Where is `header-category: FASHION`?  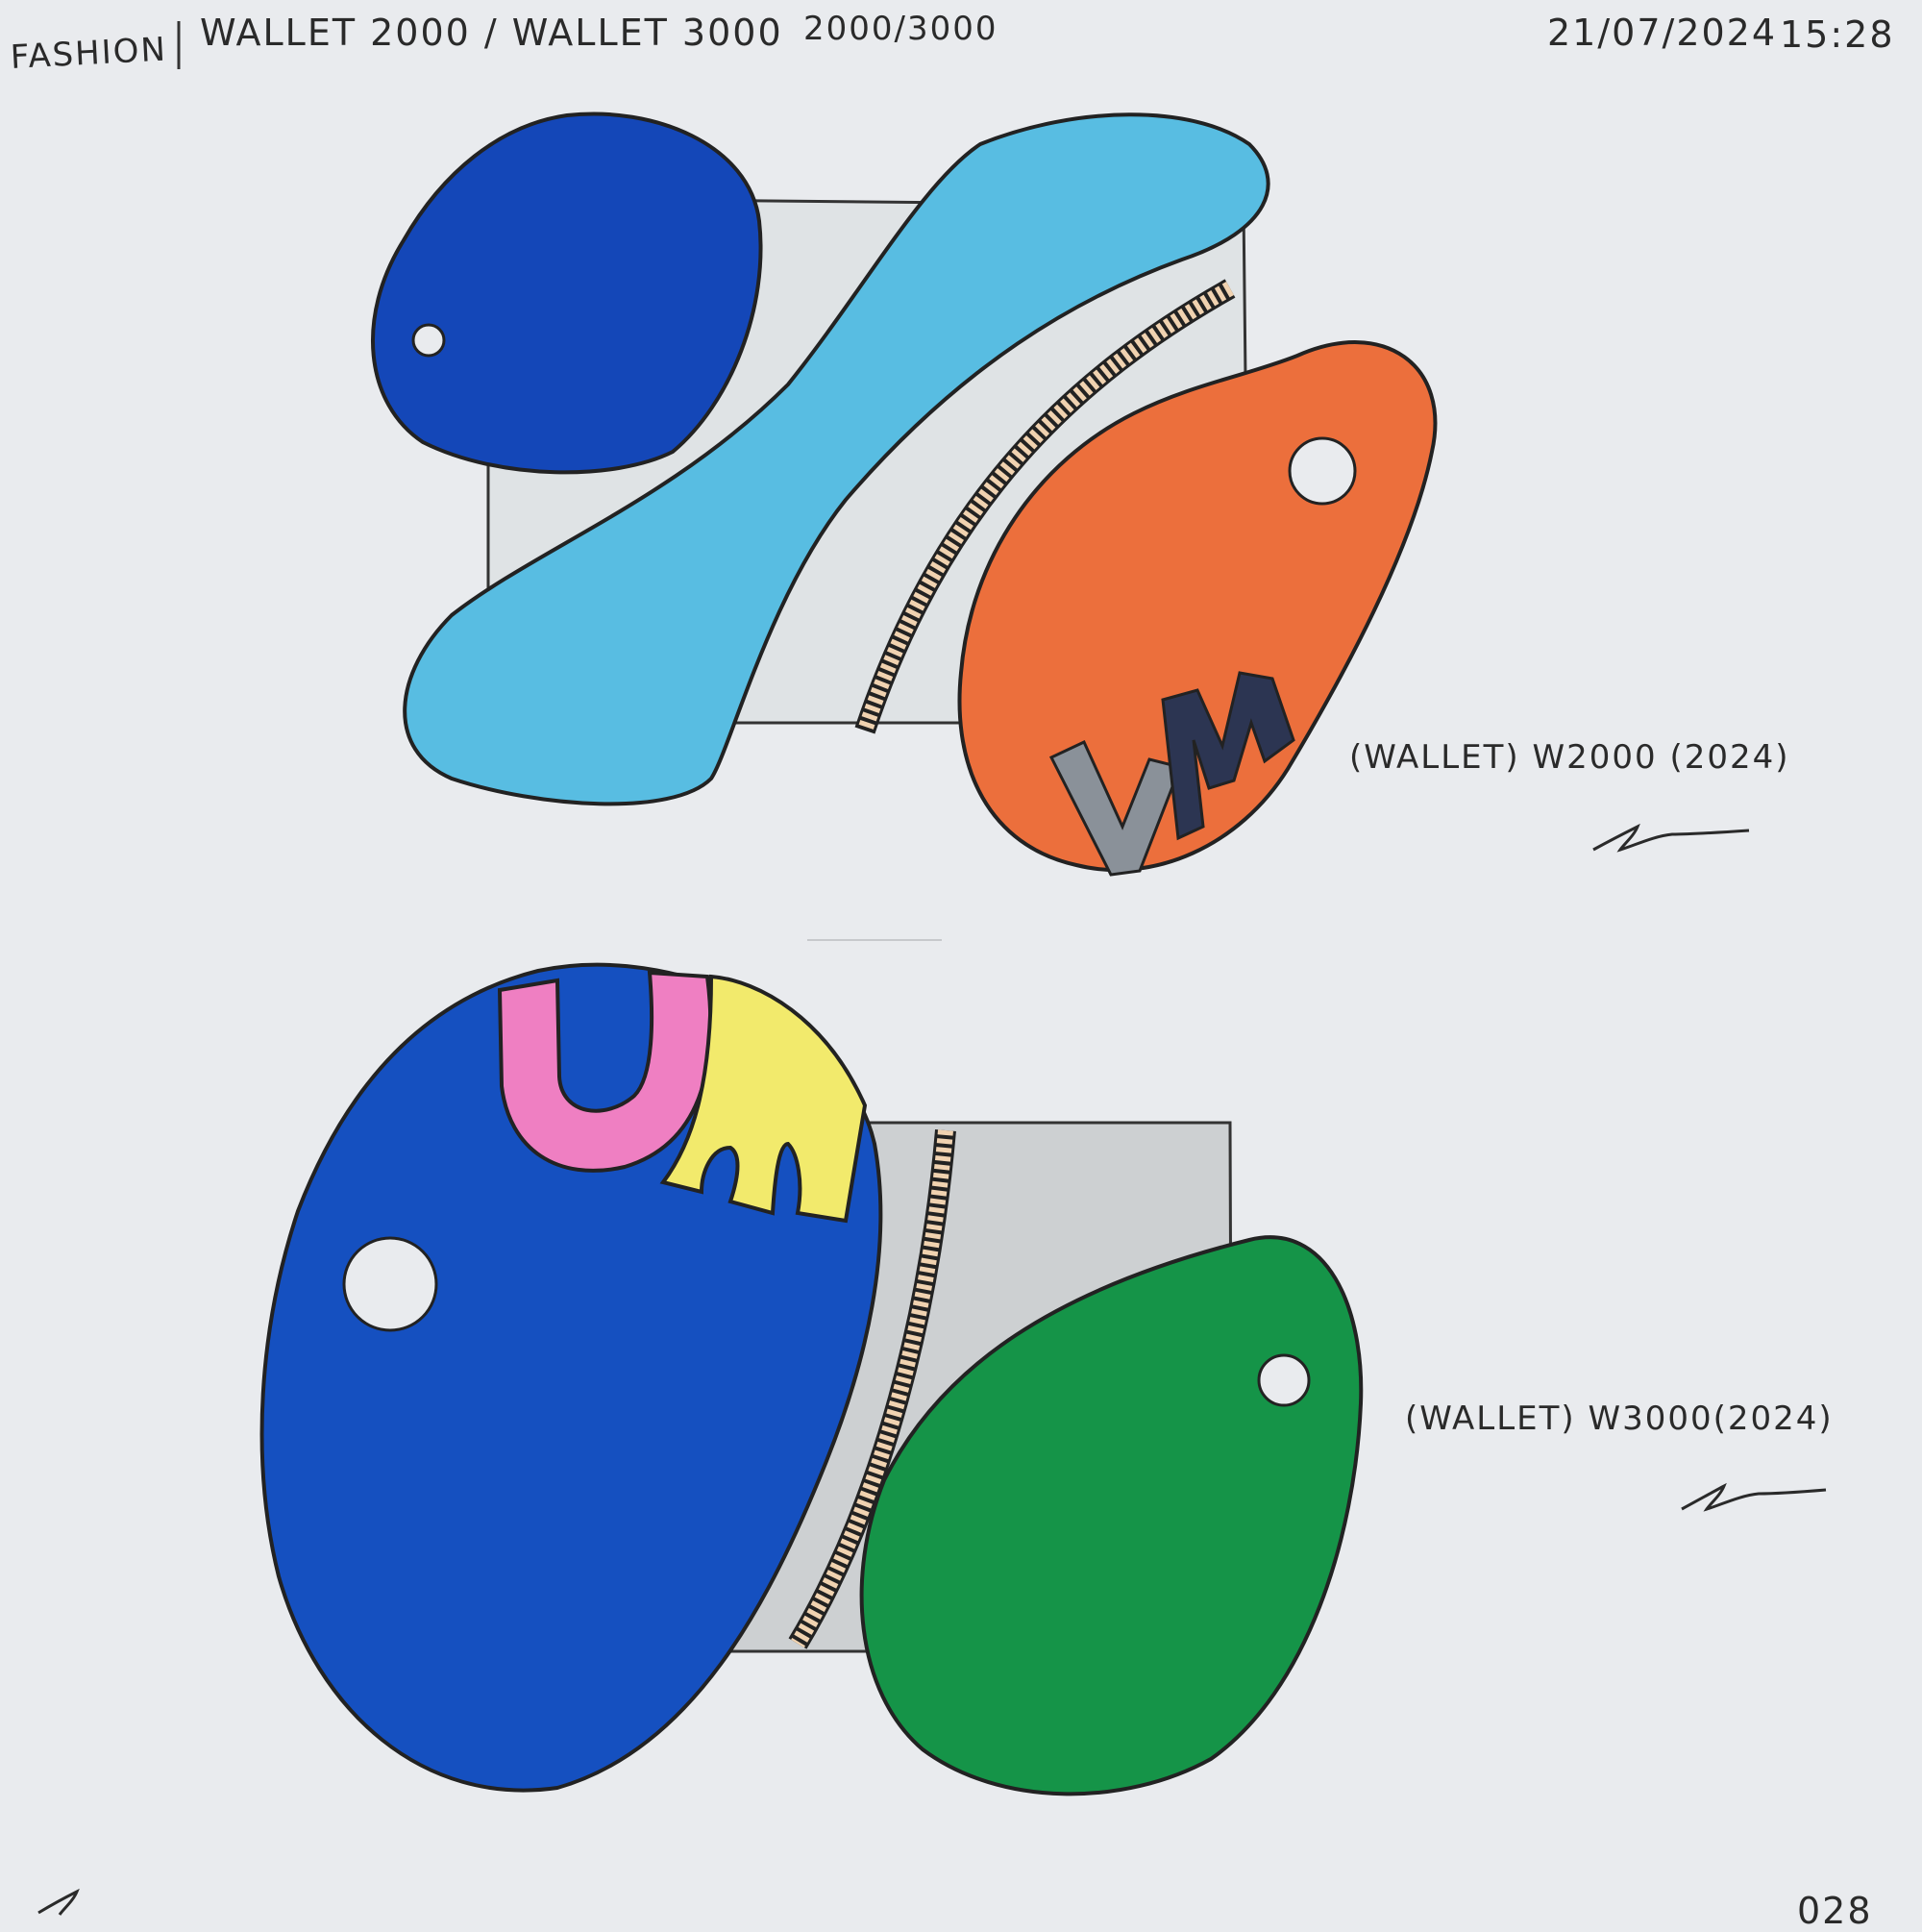 header-category: FASHION is located at coordinates (88, 54).